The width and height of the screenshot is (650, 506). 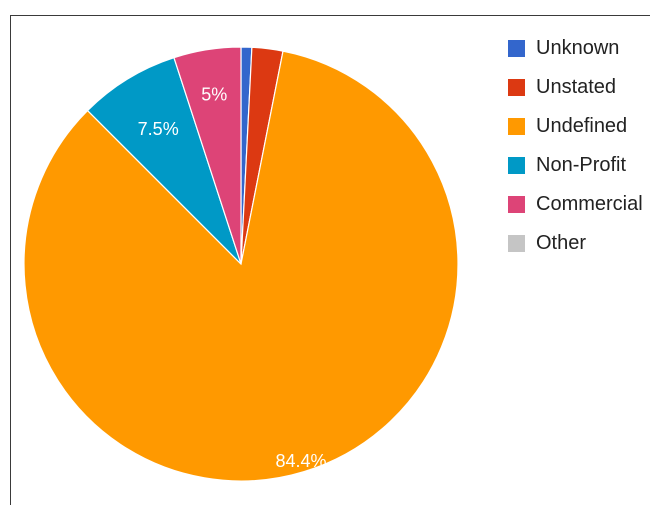 What do you see at coordinates (516, 204) in the screenshot?
I see `legend-swatch-commercial` at bounding box center [516, 204].